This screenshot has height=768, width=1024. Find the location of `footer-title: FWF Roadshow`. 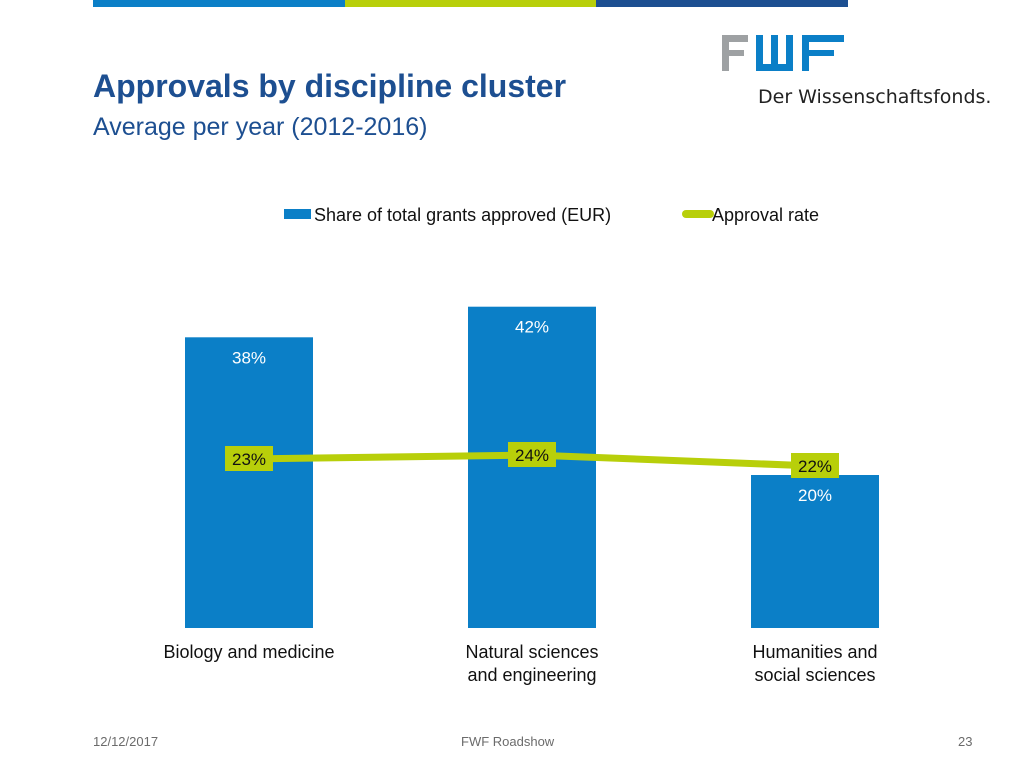

footer-title: FWF Roadshow is located at coordinates (508, 741).